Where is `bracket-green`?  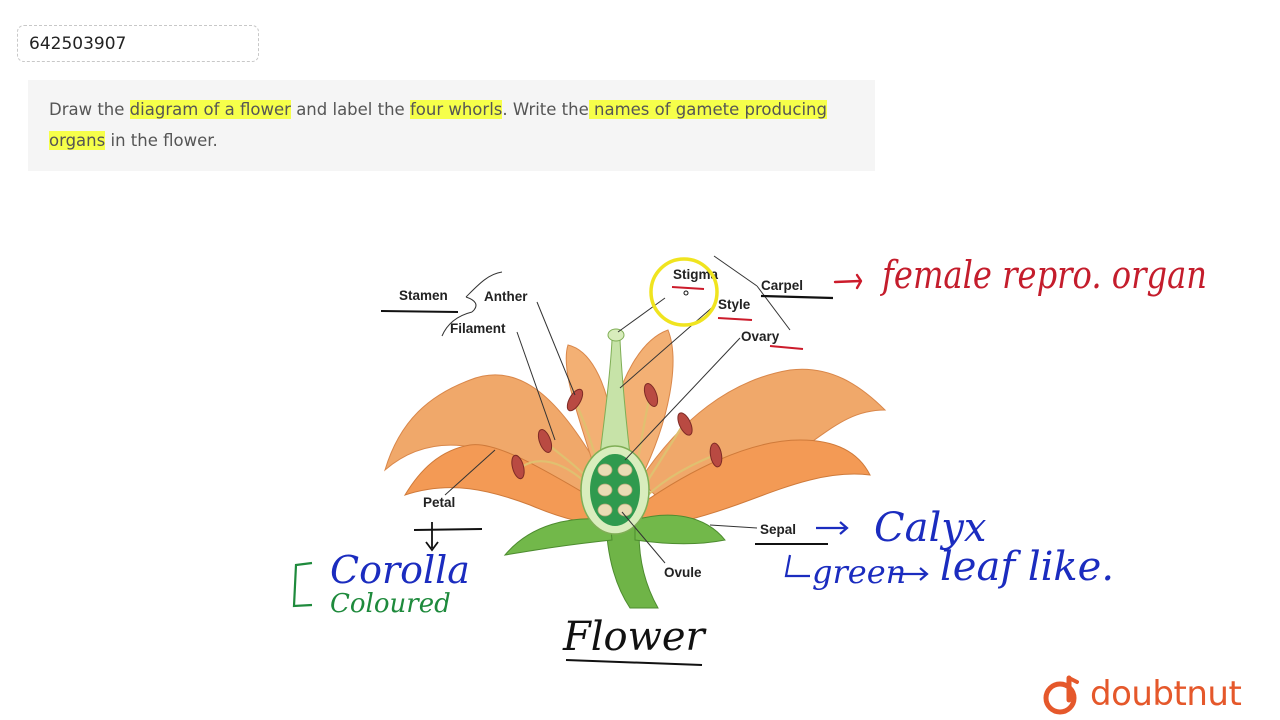
bracket-green is located at coordinates (797, 566).